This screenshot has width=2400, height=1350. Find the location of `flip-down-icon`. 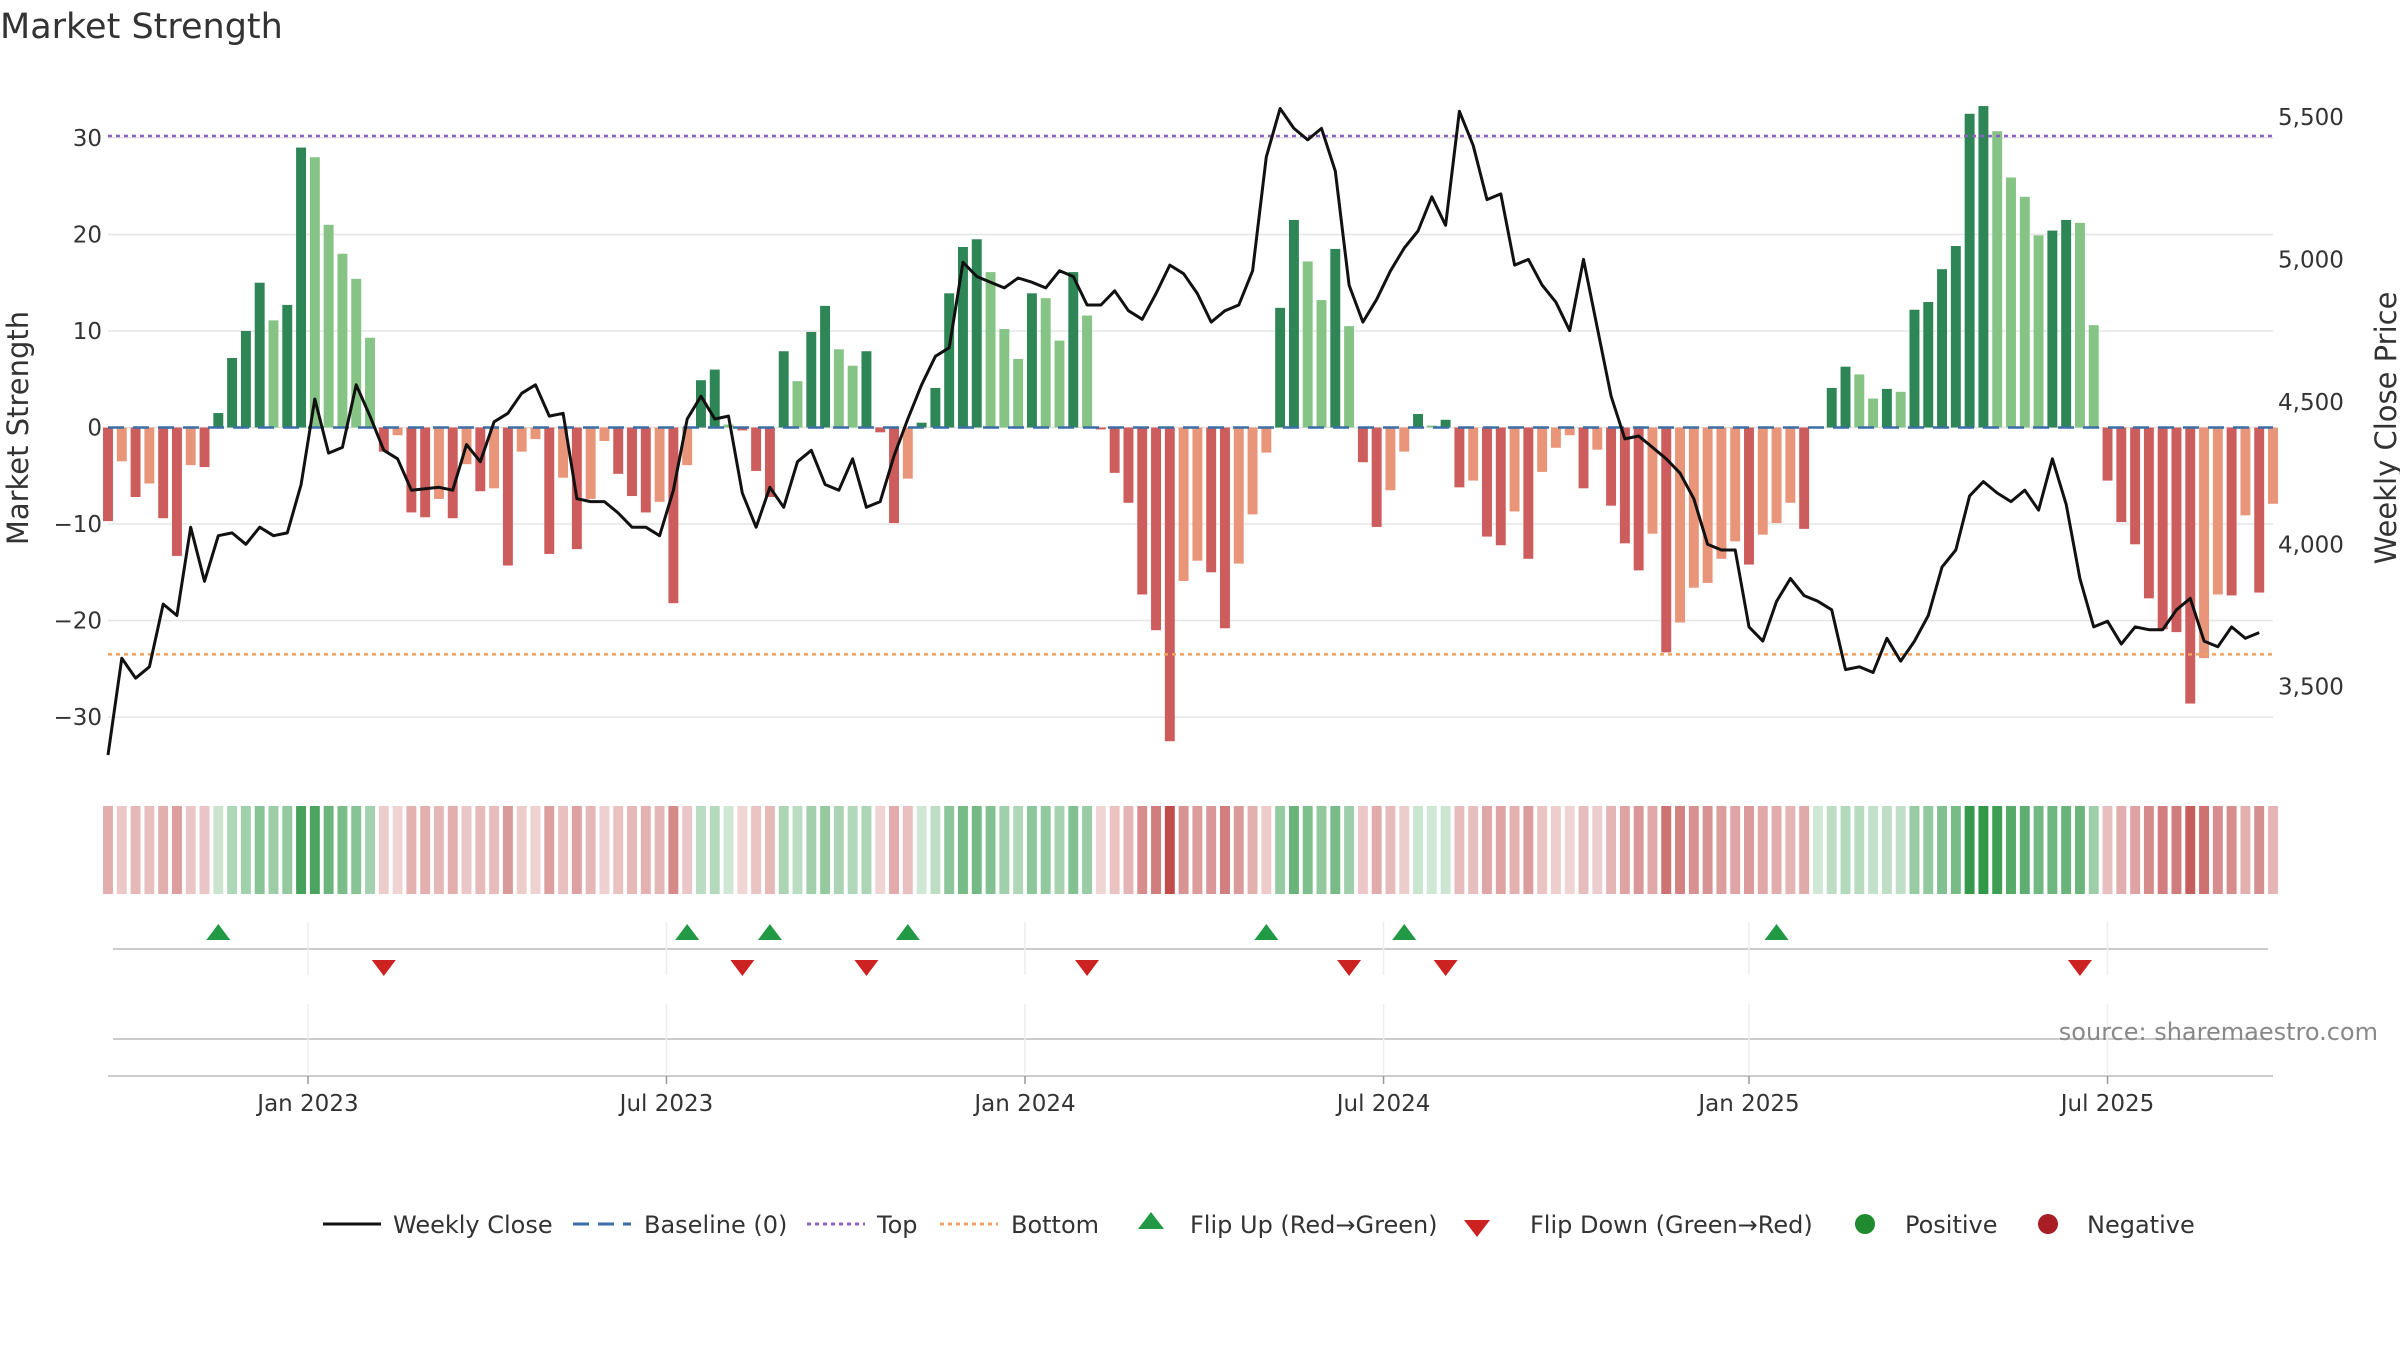

flip-down-icon is located at coordinates (1477, 1228).